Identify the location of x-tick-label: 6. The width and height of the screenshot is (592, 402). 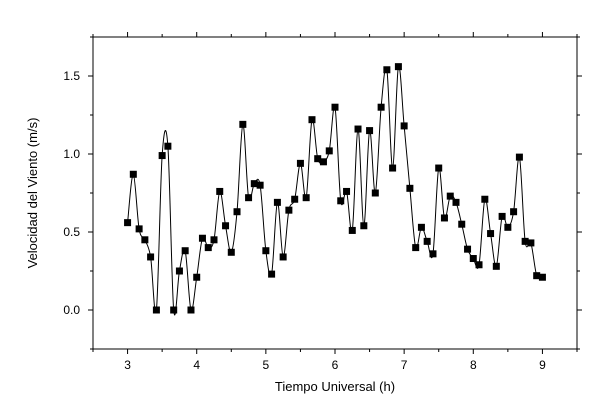
(335, 365).